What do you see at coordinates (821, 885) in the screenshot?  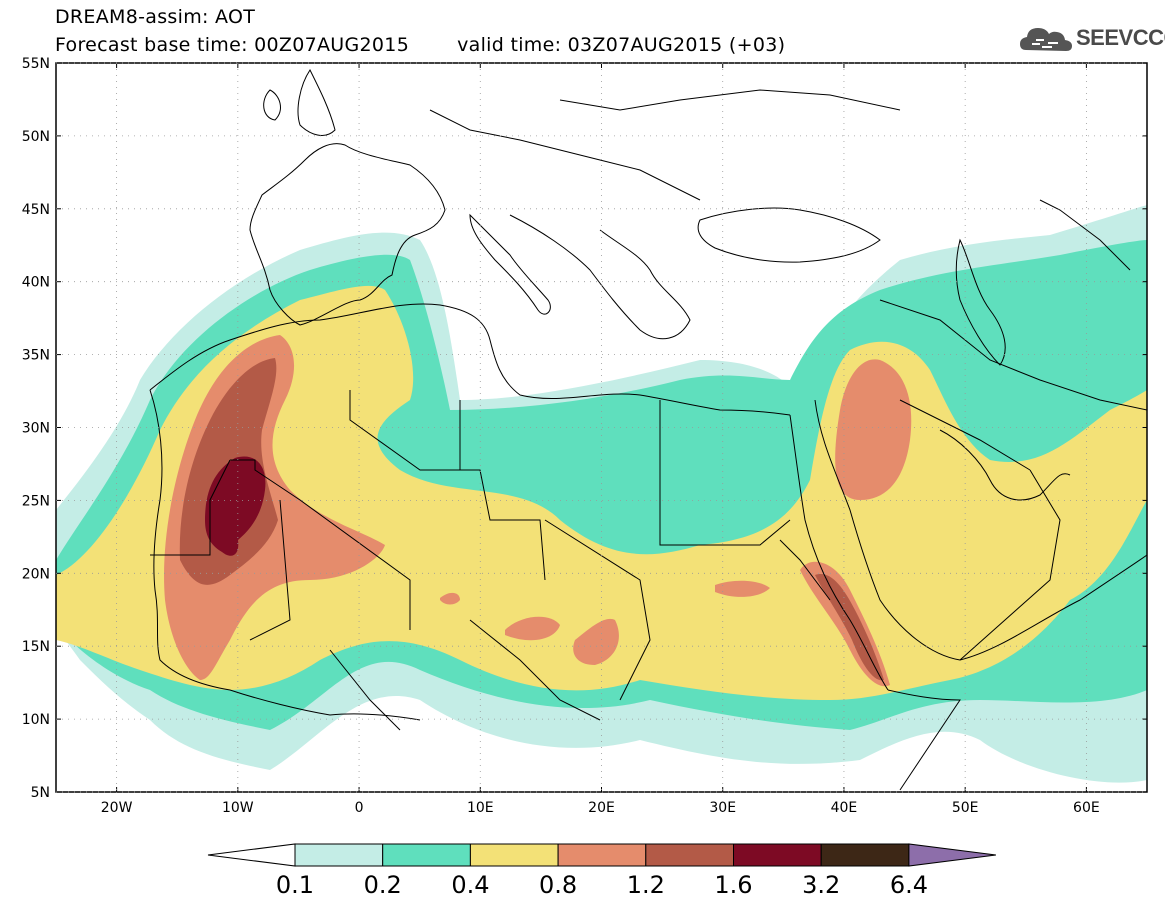 I see `colorbar-label: 3.2` at bounding box center [821, 885].